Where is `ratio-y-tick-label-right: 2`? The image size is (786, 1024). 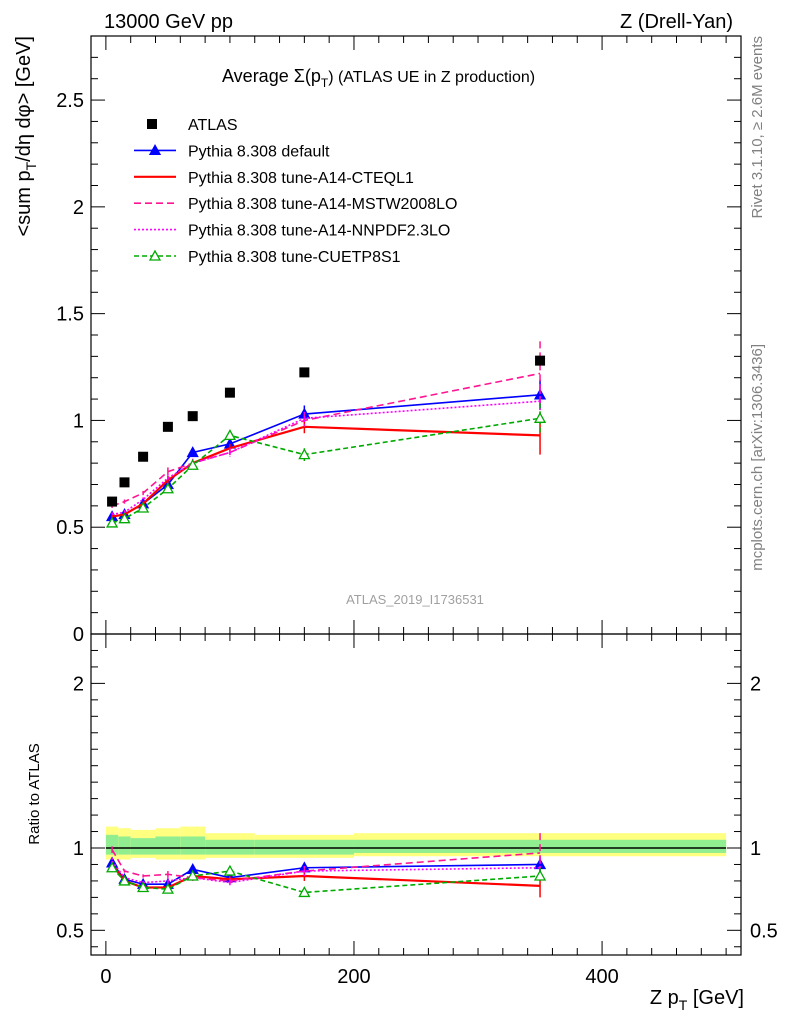 ratio-y-tick-label-right: 2 is located at coordinates (755, 684).